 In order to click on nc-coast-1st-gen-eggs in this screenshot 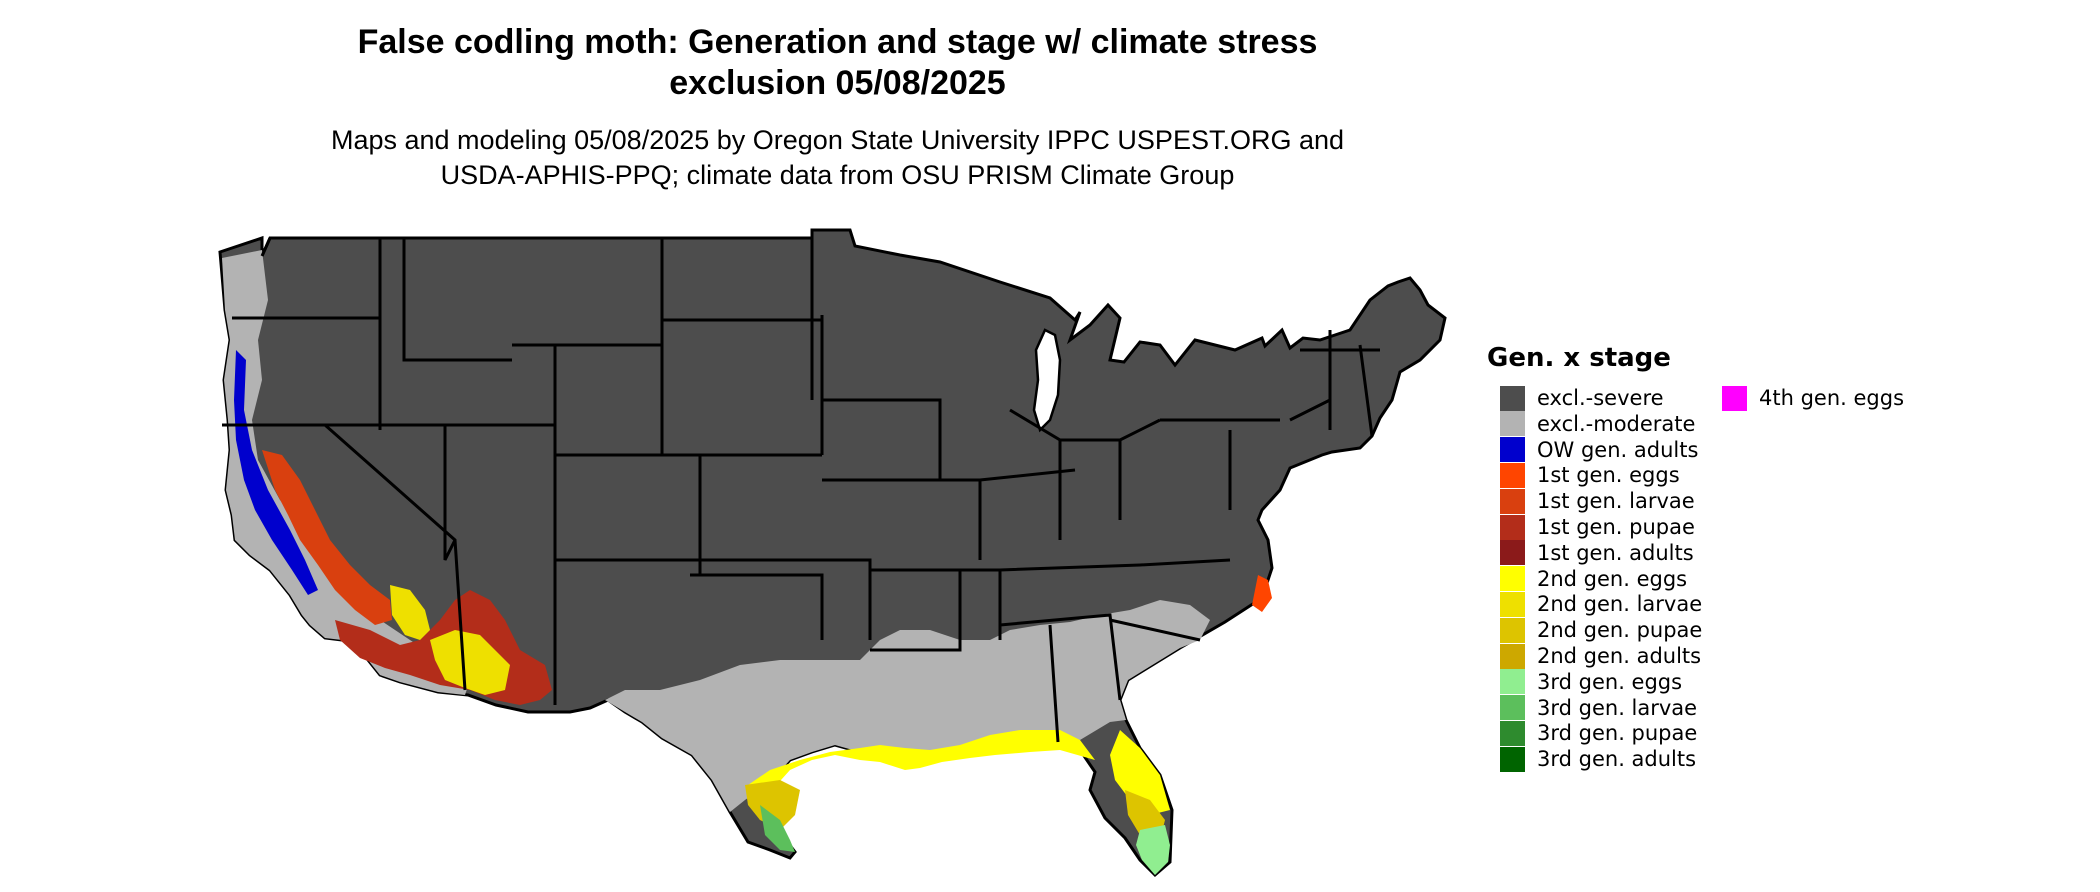, I will do `click(1262, 593)`.